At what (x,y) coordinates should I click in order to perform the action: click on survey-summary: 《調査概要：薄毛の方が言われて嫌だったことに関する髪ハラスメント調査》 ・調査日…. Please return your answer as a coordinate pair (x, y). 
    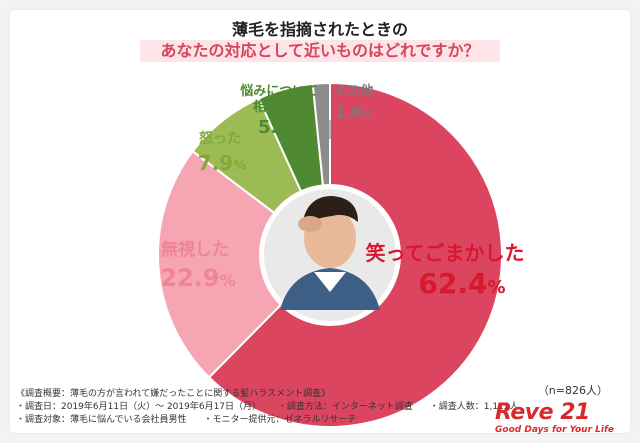
    Looking at the image, I should click on (274, 407).